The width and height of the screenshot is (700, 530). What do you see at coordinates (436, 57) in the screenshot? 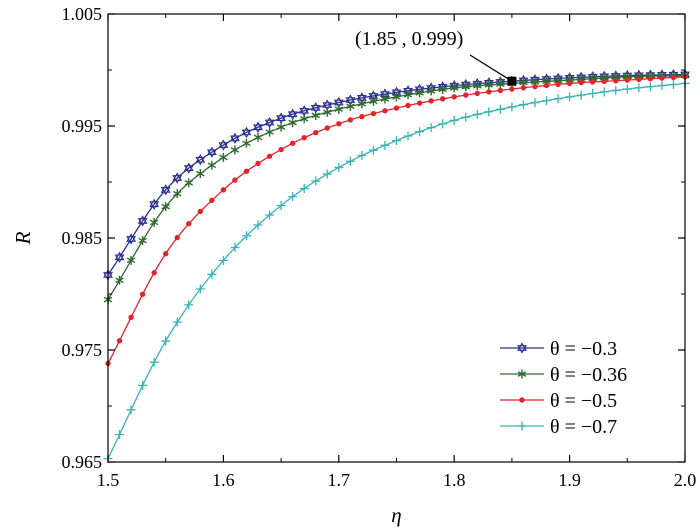
I see `annotation: (1.85 , 0.999)` at bounding box center [436, 57].